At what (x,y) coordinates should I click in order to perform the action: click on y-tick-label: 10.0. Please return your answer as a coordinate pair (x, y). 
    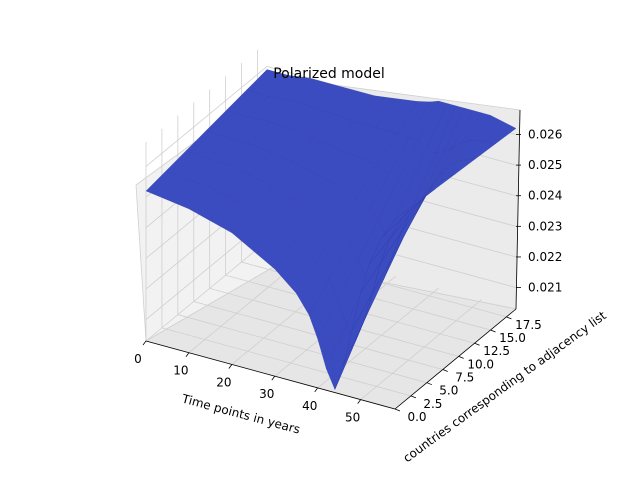
    Looking at the image, I should click on (480, 364).